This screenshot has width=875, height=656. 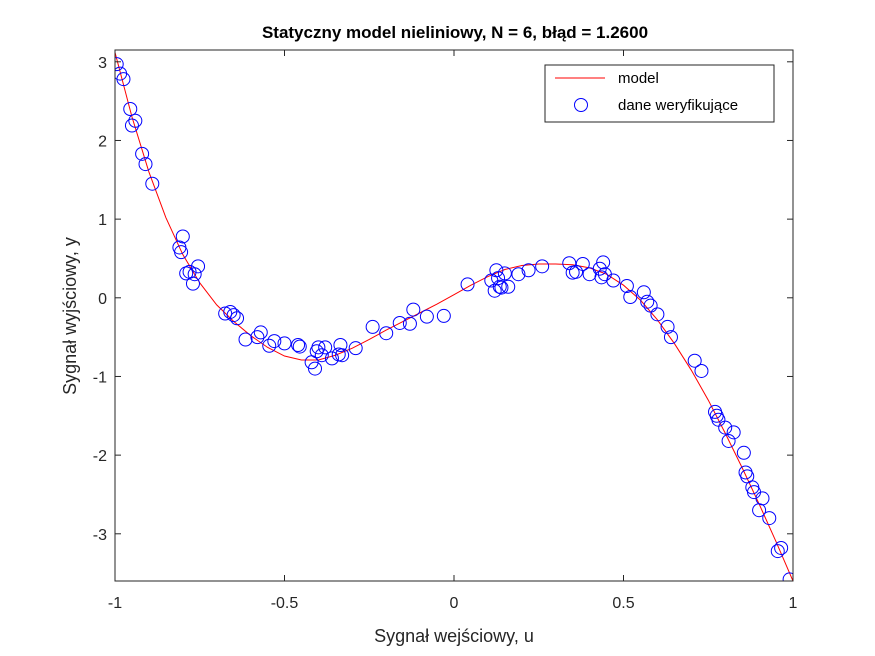 What do you see at coordinates (623, 603) in the screenshot?
I see `x-tick-label: 0.5` at bounding box center [623, 603].